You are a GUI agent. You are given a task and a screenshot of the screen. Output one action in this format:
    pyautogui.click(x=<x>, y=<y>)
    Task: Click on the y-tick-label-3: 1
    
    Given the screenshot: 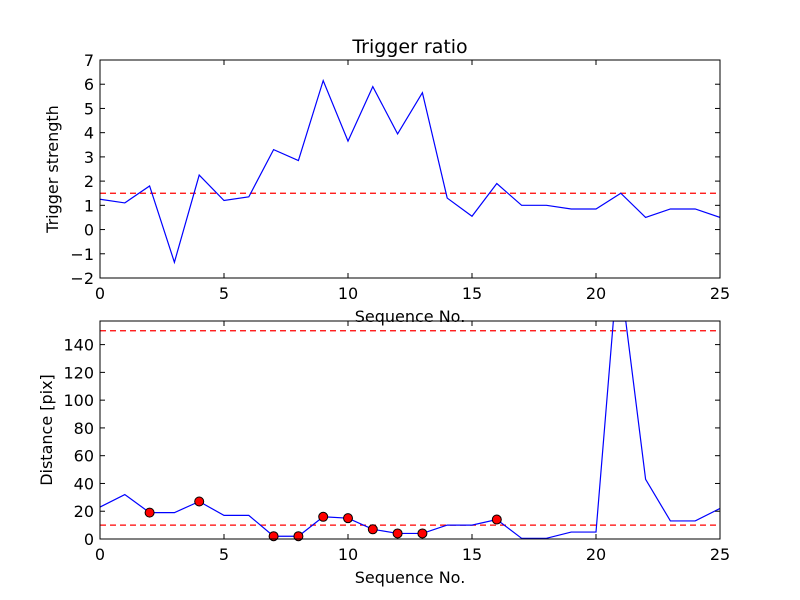 What is the action you would take?
    pyautogui.click(x=89, y=205)
    